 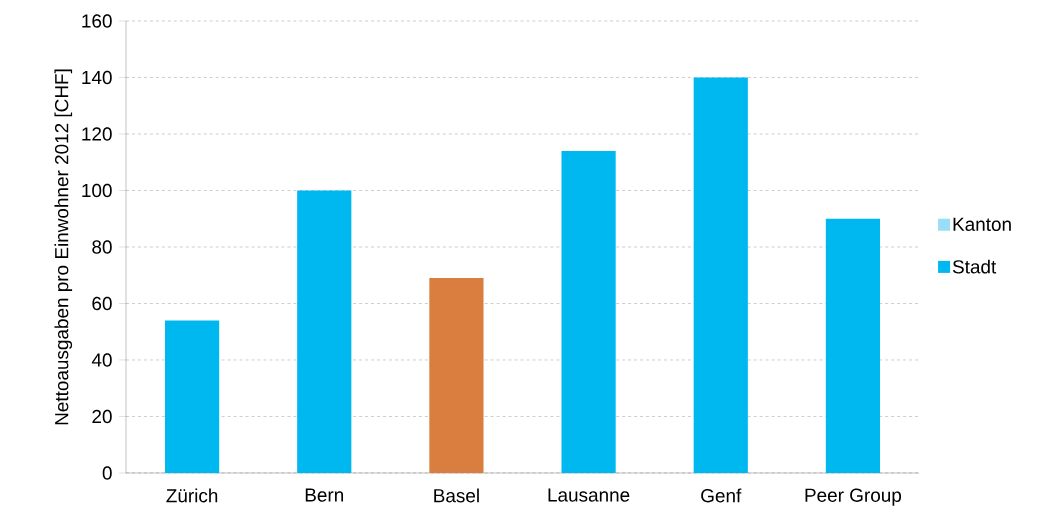 I want to click on y-tick-label: 120, so click(x=97, y=134).